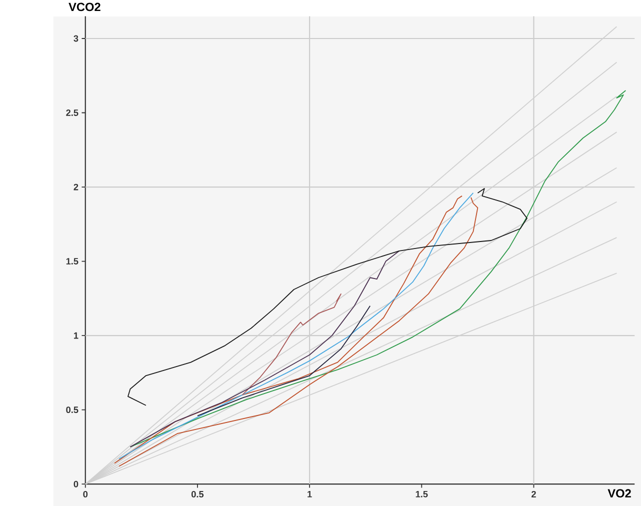 The width and height of the screenshot is (641, 506). Describe the element at coordinates (76, 187) in the screenshot. I see `y-tick-label: 2` at that location.